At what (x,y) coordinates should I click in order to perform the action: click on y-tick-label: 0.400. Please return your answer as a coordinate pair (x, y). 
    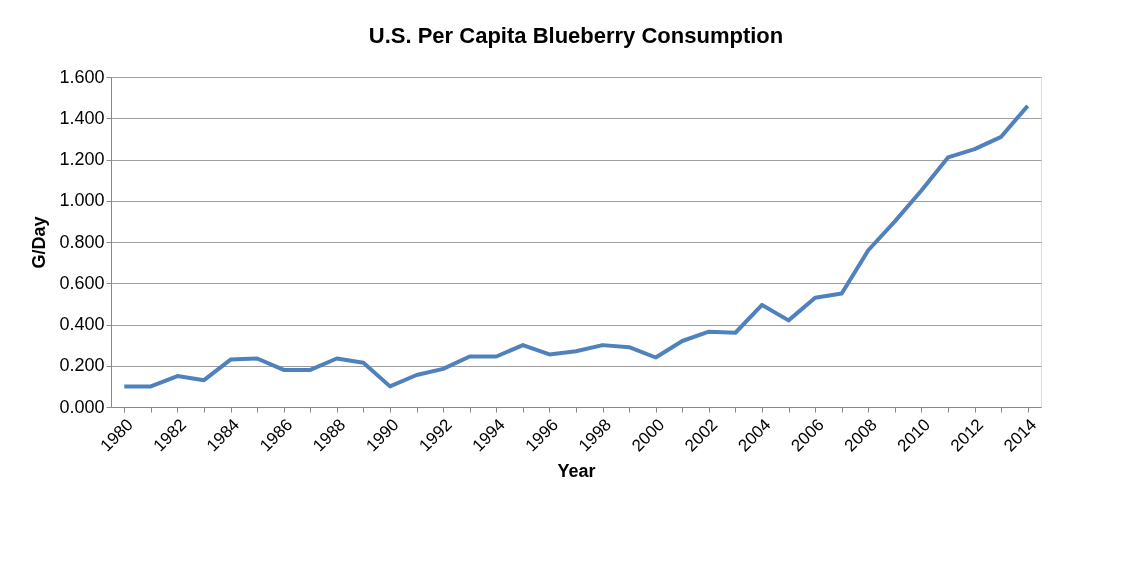
    Looking at the image, I should click on (82, 324).